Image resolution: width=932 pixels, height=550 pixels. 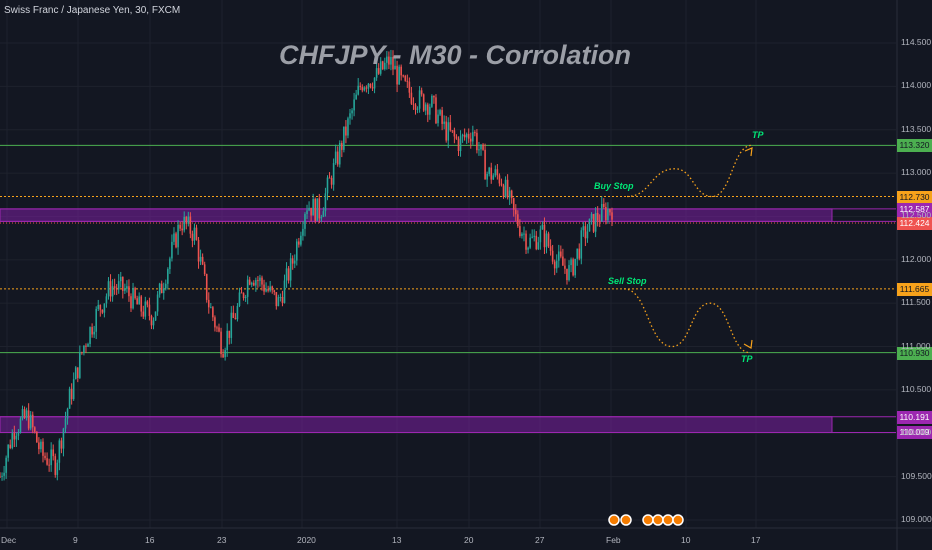 What do you see at coordinates (914, 353) in the screenshot?
I see `level-badge-3: 110.930` at bounding box center [914, 353].